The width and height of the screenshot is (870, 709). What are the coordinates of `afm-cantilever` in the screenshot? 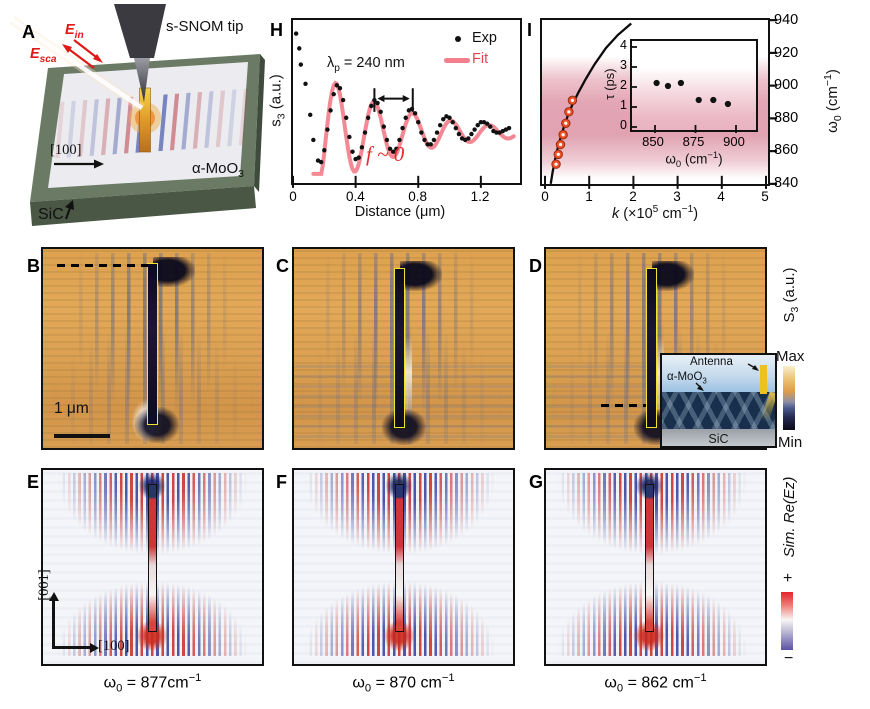 It's located at (140, 31).